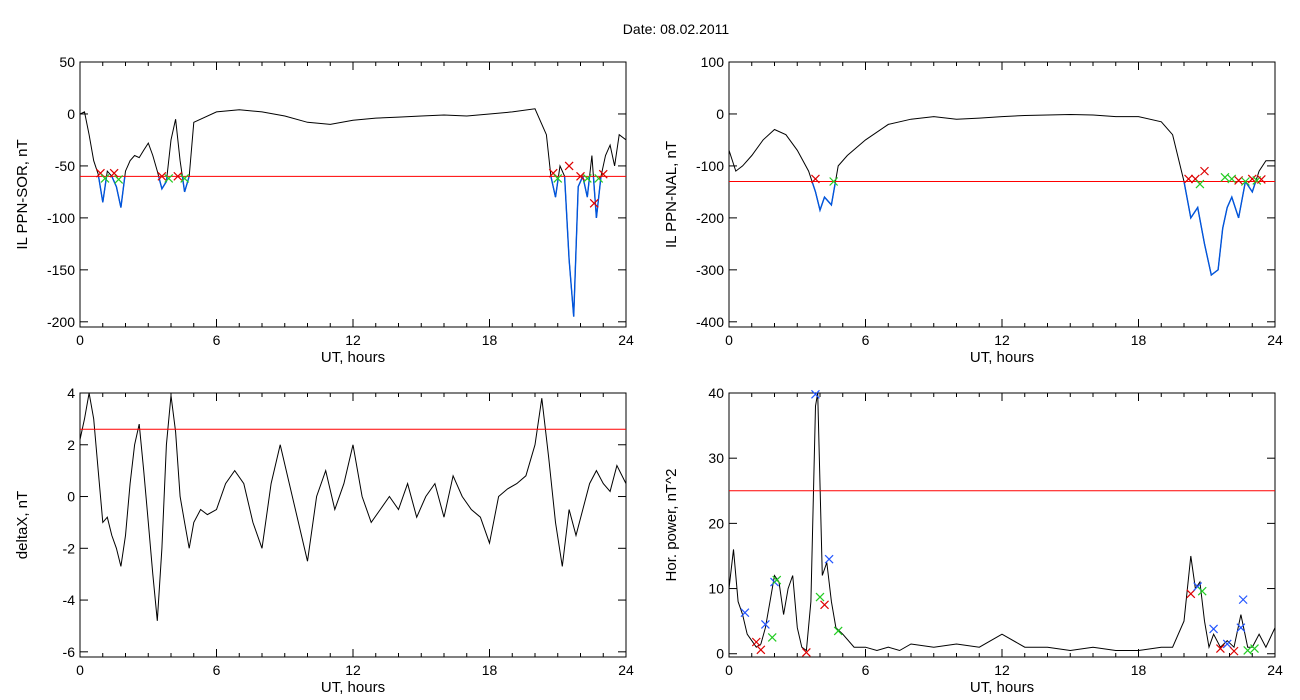 This screenshot has width=1300, height=700. Describe the element at coordinates (676, 29) in the screenshot. I see `figure-title: Date: 08.02.2011` at that location.